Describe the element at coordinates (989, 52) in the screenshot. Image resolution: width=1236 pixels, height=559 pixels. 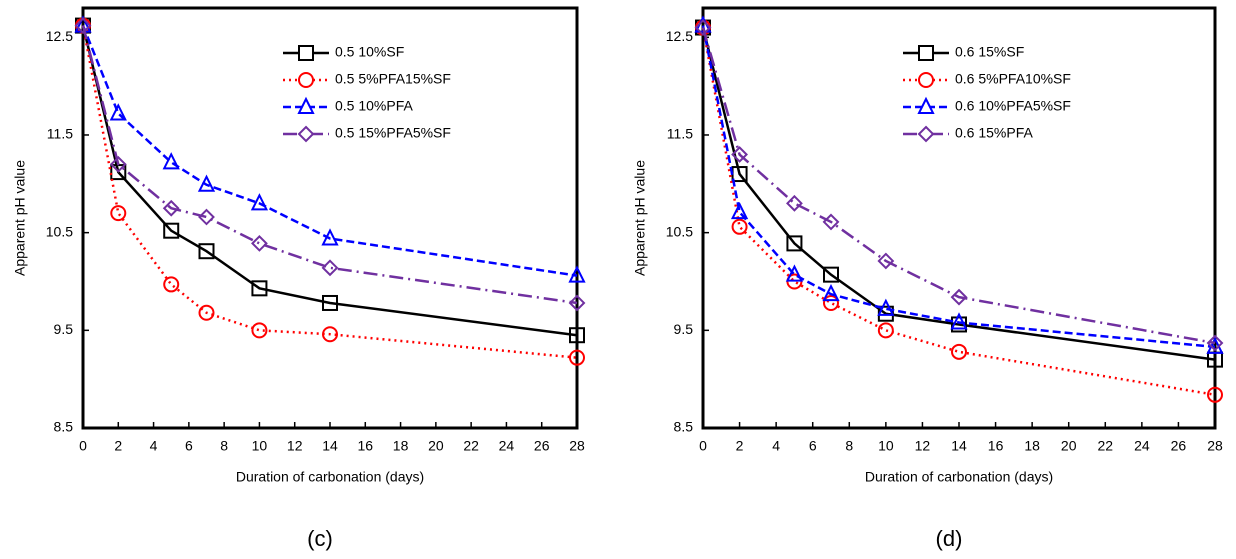
I see `legend-label: 0.6 15%SF` at that location.